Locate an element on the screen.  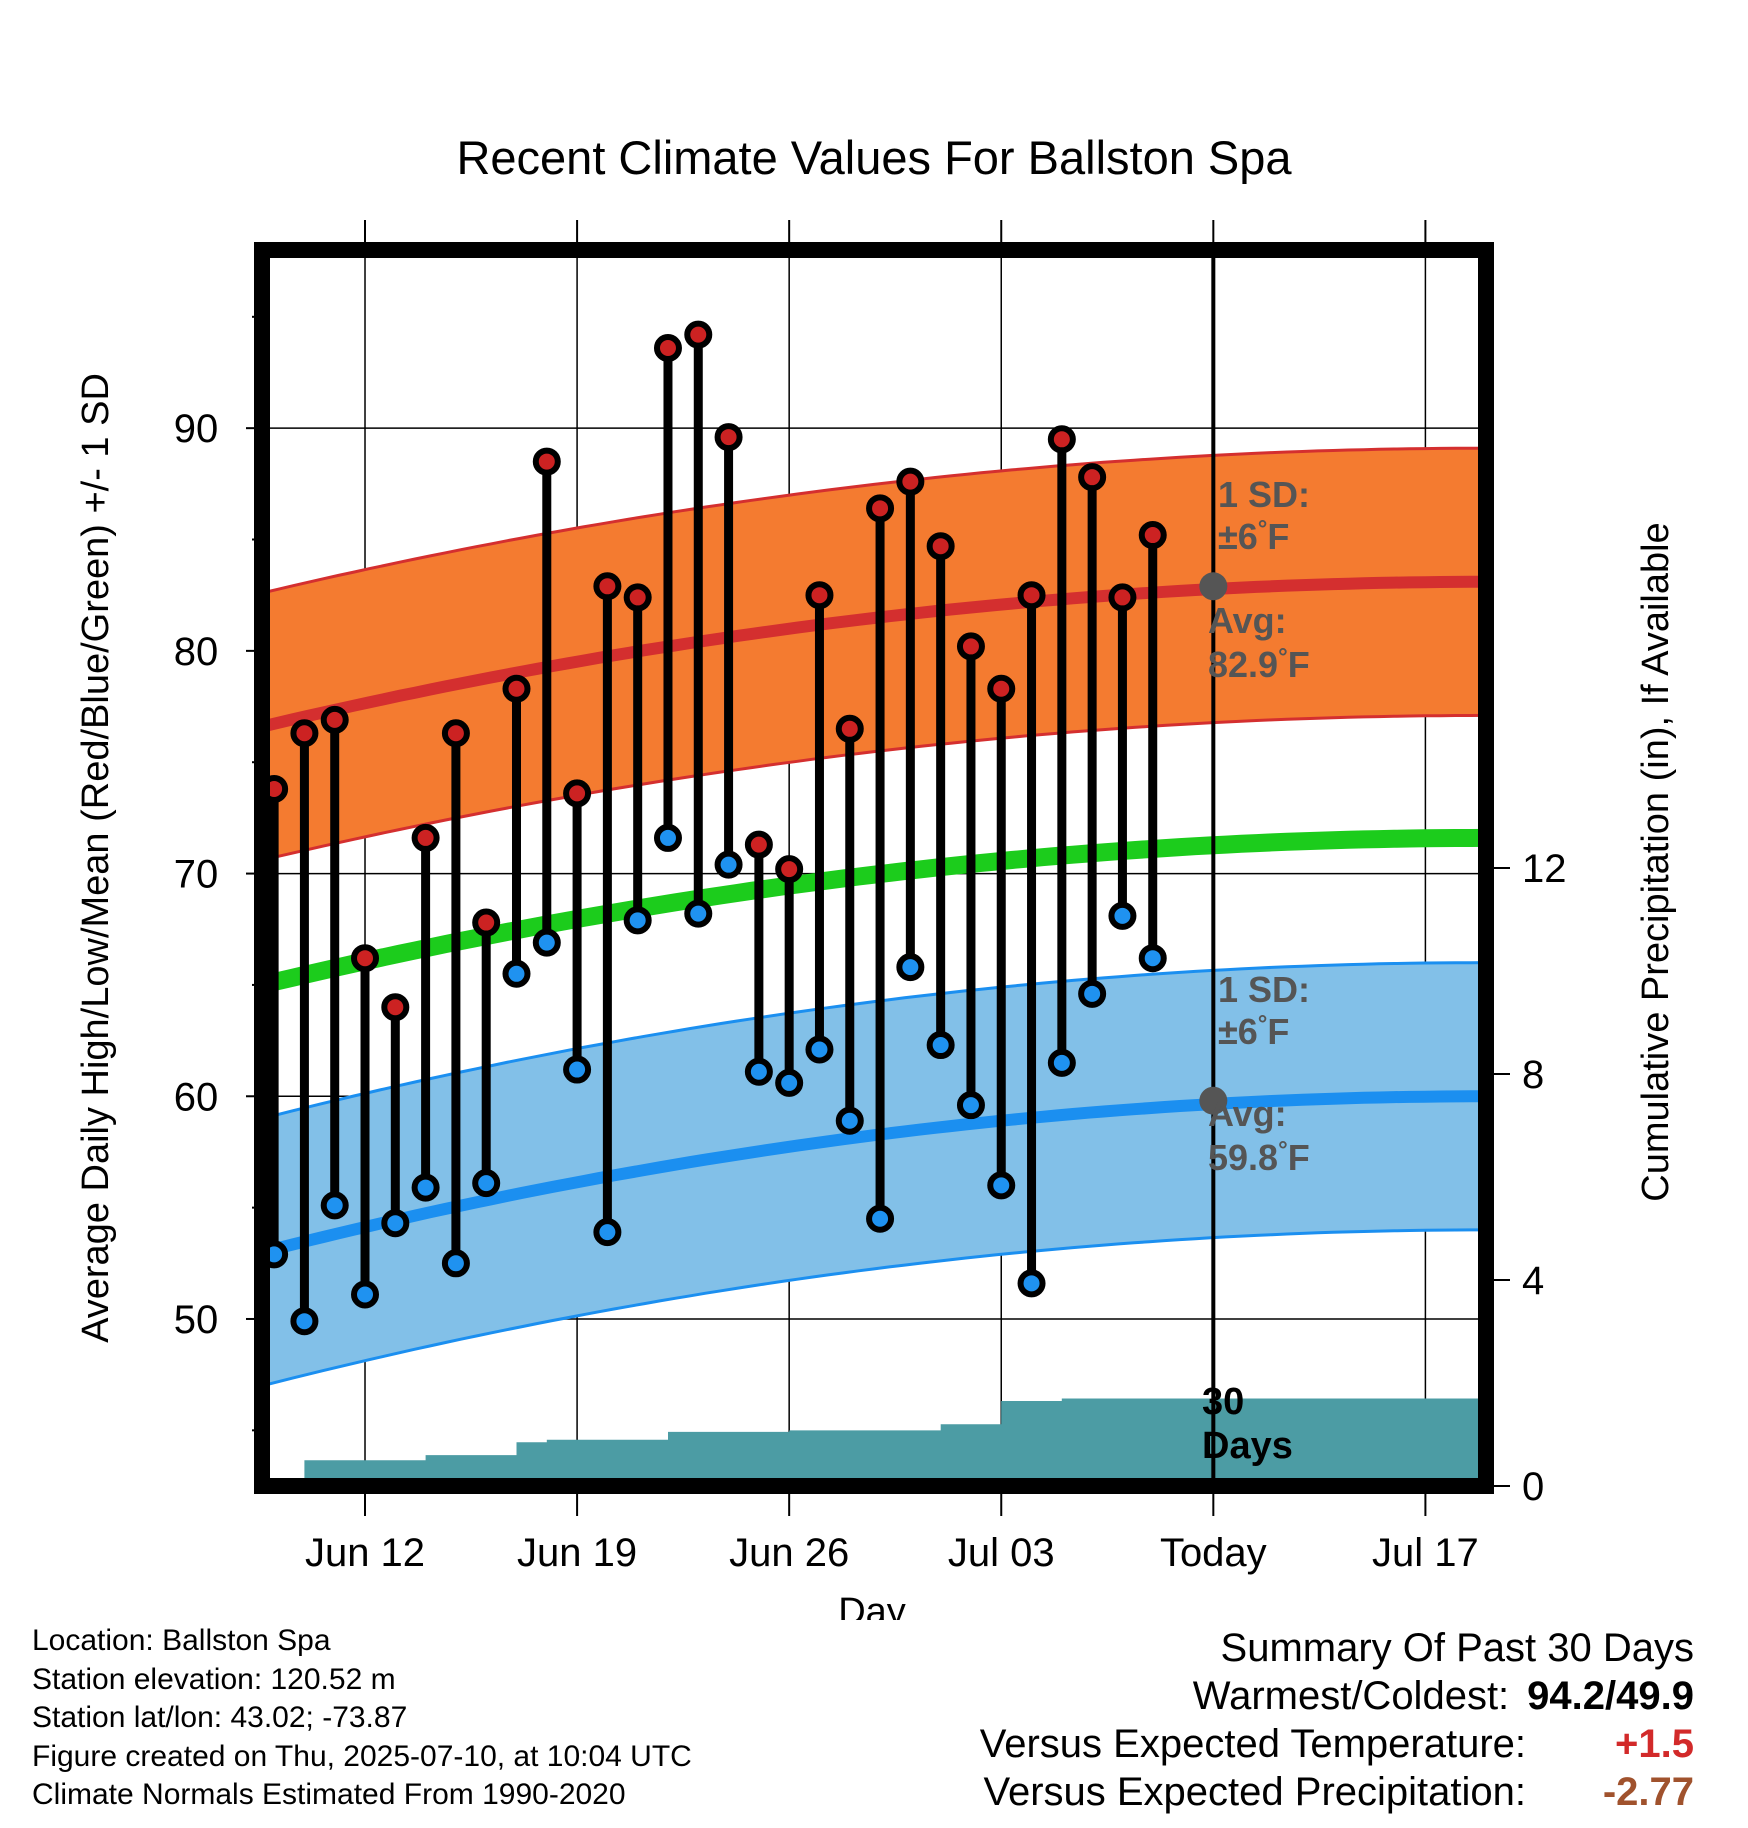
low-sd-label-title: 1 SD: is located at coordinates (1264, 989).